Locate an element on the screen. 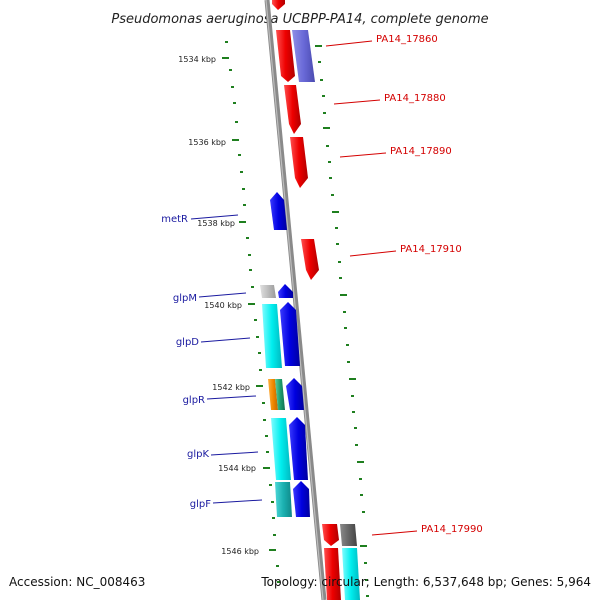 Image resolution: width=600 pixels, height=600 pixels. gene-label: glpD is located at coordinates (187, 342).